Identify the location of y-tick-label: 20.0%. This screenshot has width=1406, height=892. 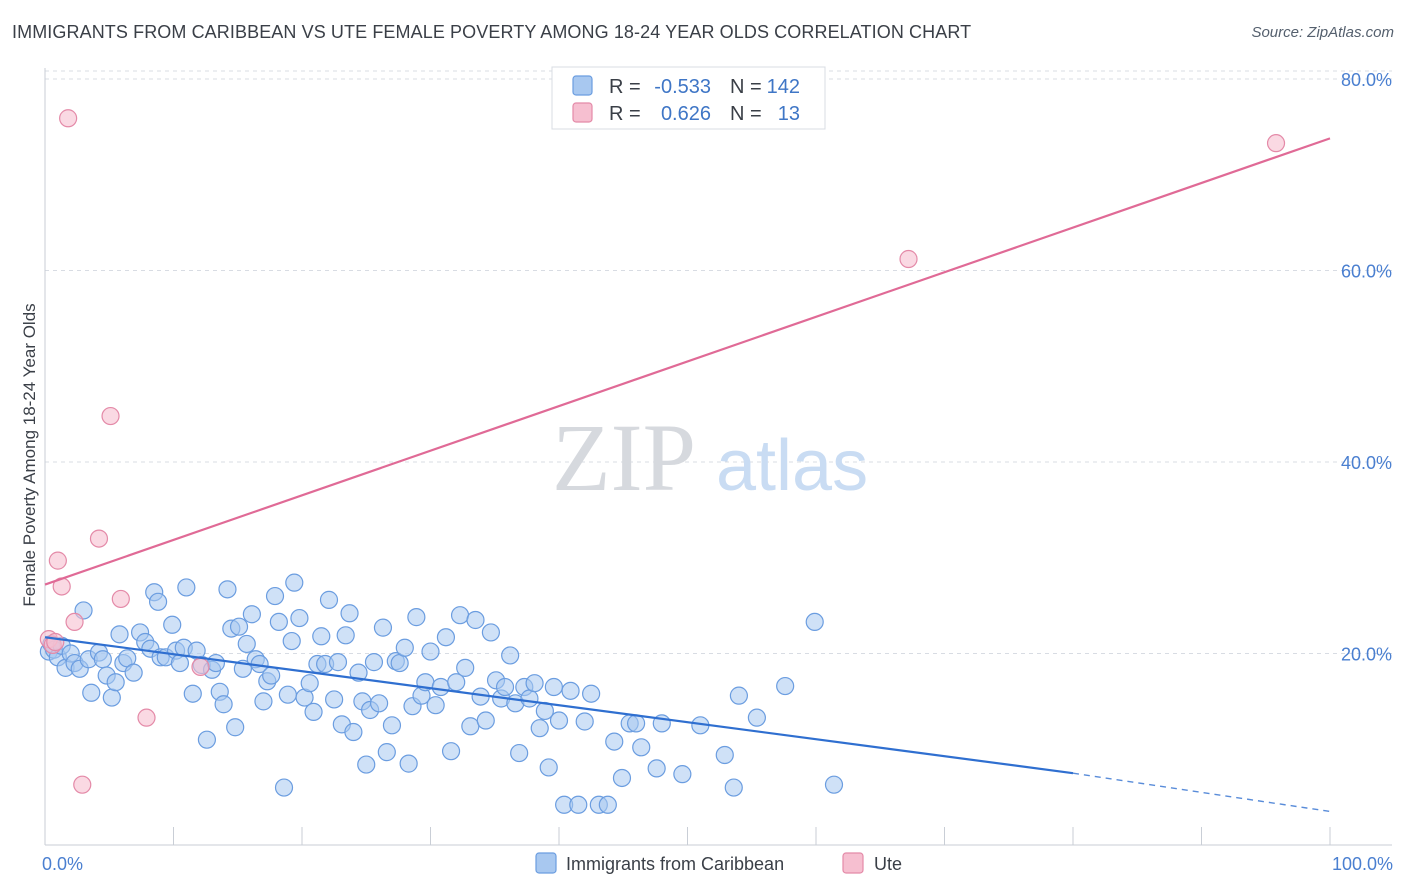
(1366, 655).